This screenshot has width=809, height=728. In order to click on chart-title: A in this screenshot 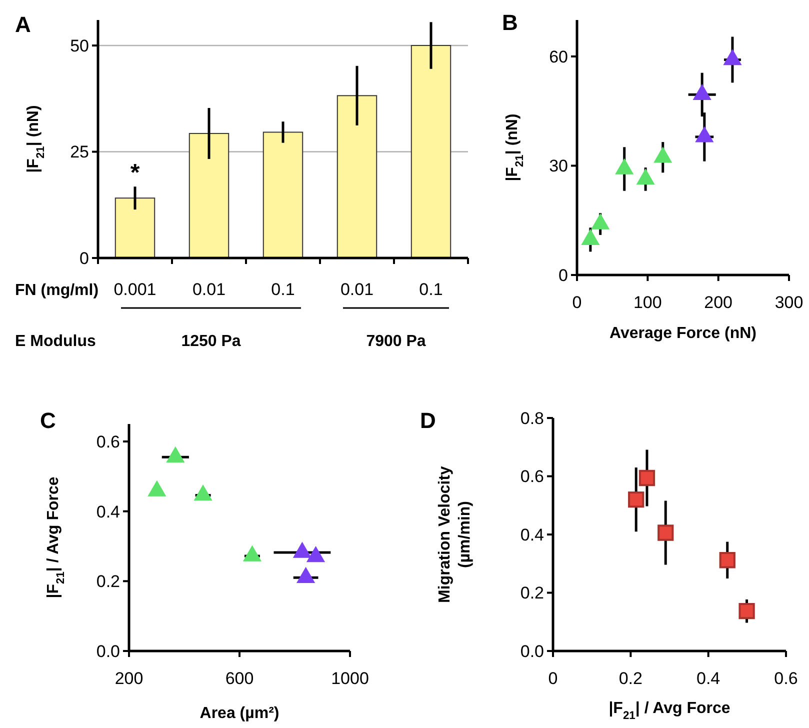, I will do `click(23, 24)`.